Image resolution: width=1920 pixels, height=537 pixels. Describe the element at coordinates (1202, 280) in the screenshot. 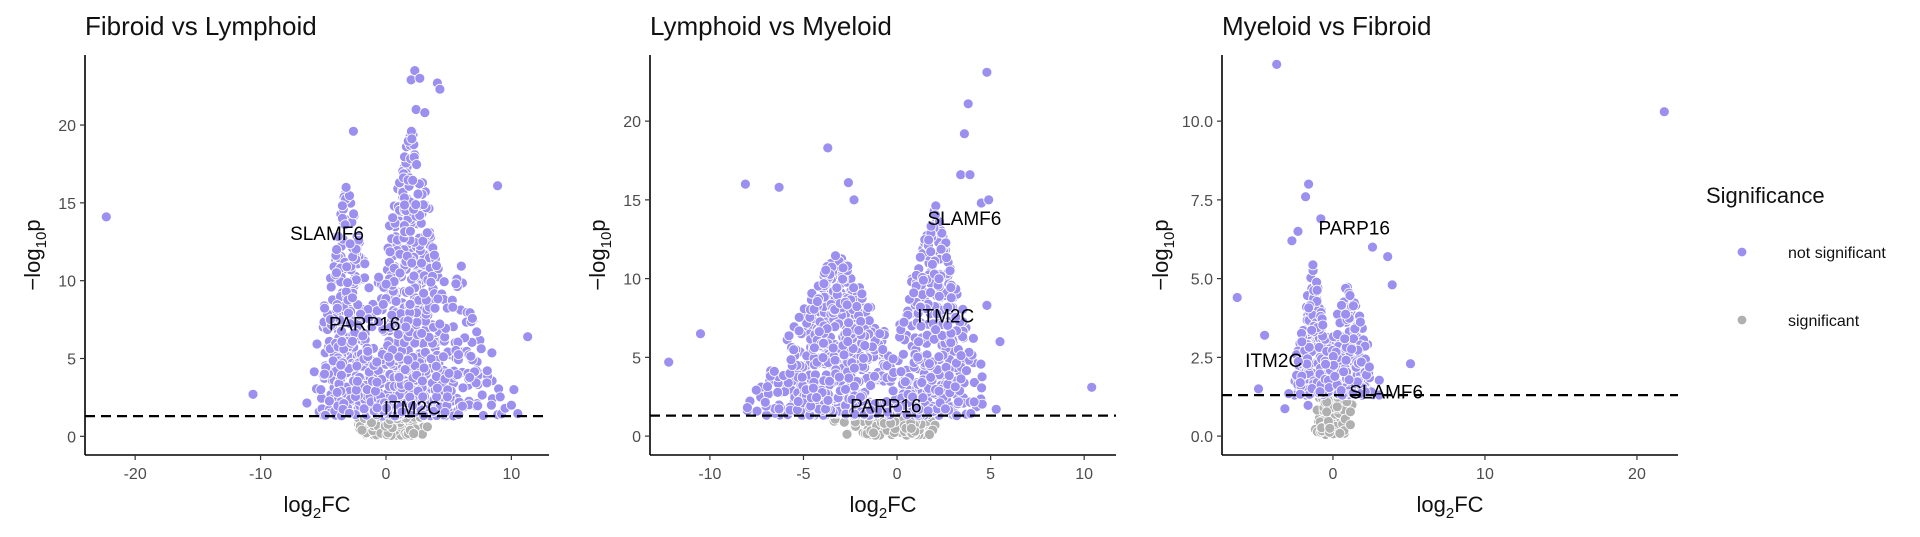

I see `y-tick-label: 5.0` at that location.